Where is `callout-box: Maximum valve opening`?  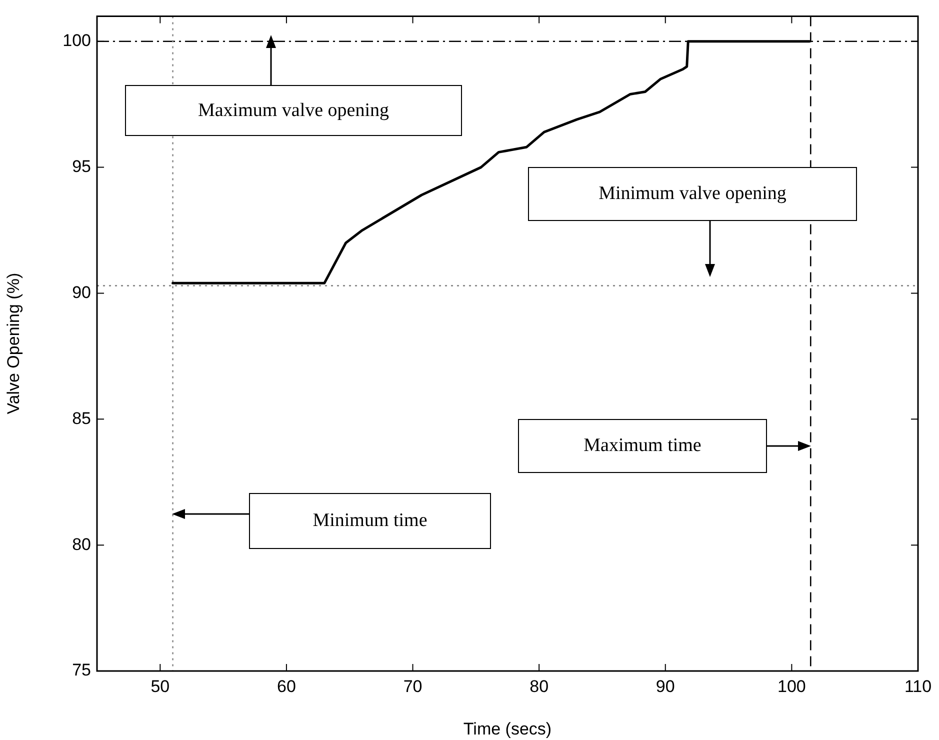
callout-box: Maximum valve opening is located at coordinates (293, 110).